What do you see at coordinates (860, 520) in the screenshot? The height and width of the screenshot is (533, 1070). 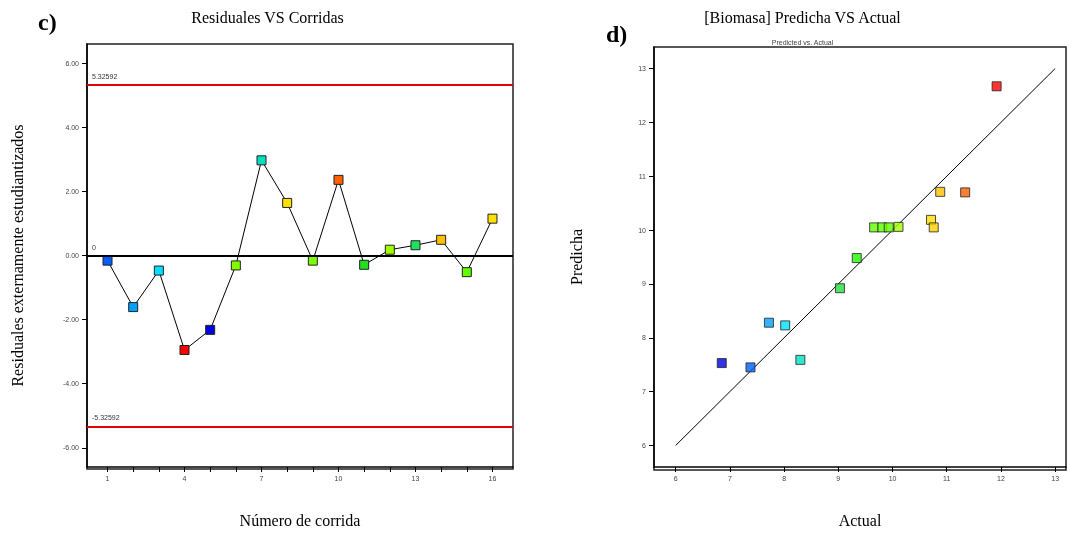 I see `x-axis-title: Actual` at bounding box center [860, 520].